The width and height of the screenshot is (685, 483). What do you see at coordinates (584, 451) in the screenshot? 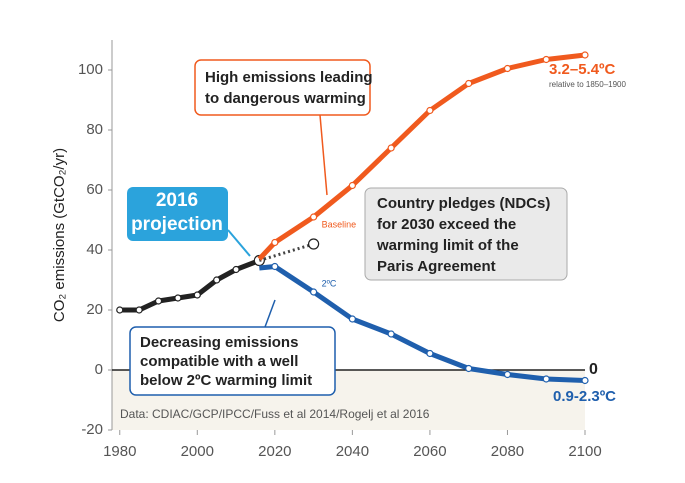
I see `x-tick-label: 2100` at bounding box center [584, 451].